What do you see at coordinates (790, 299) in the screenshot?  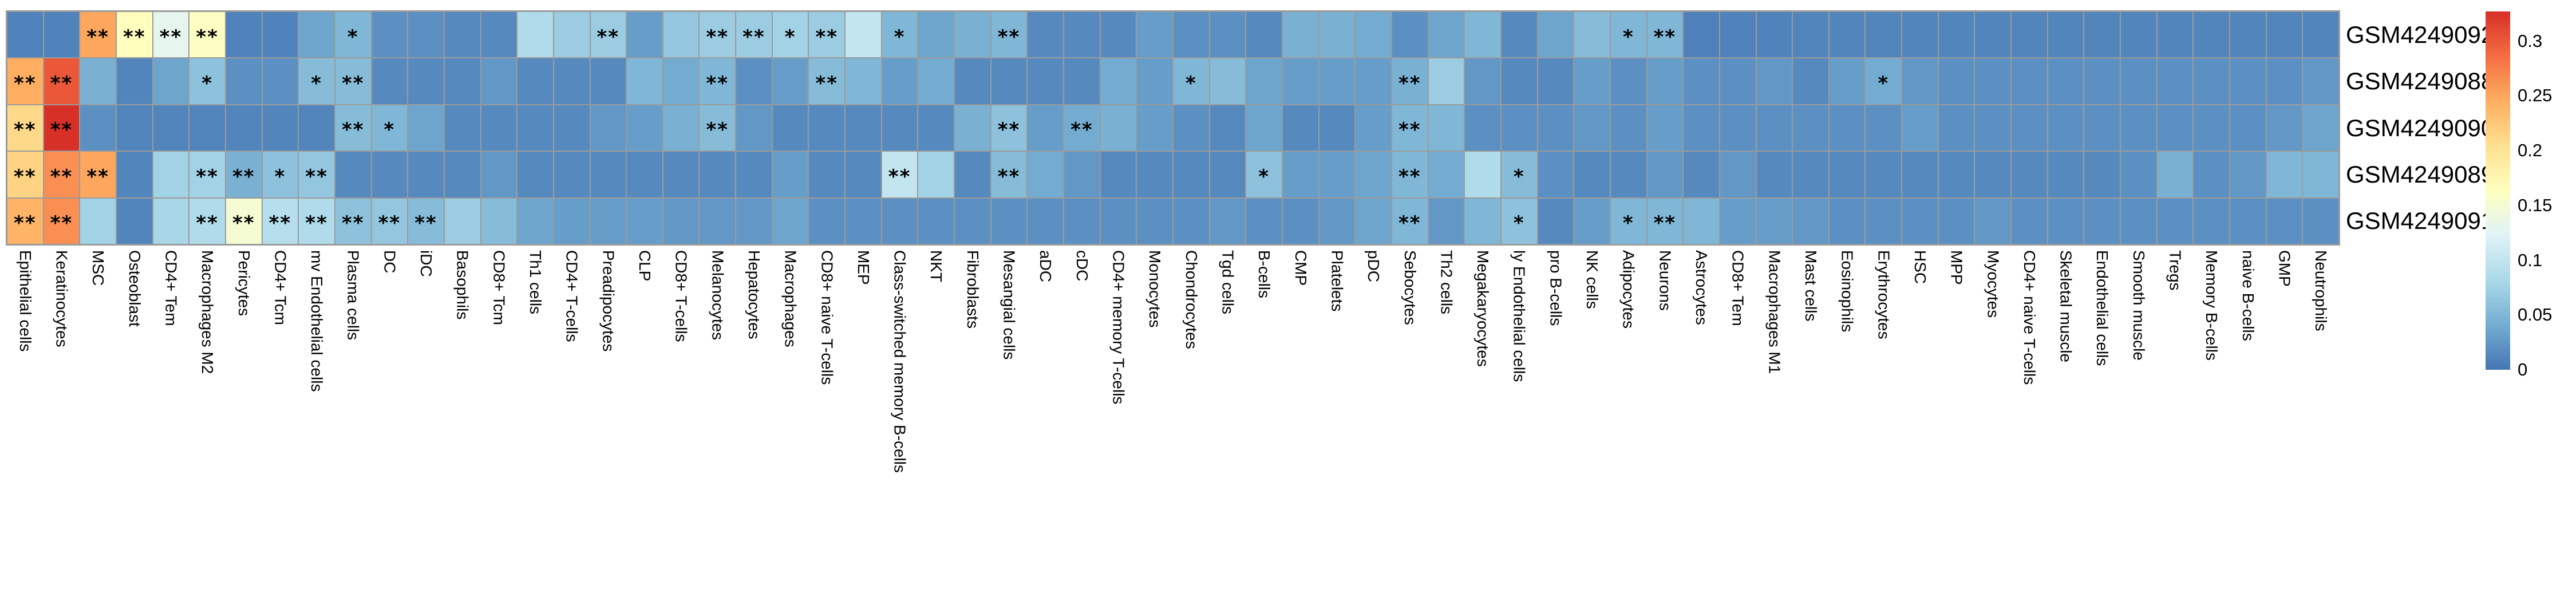 I see `column-label: Macrophages` at bounding box center [790, 299].